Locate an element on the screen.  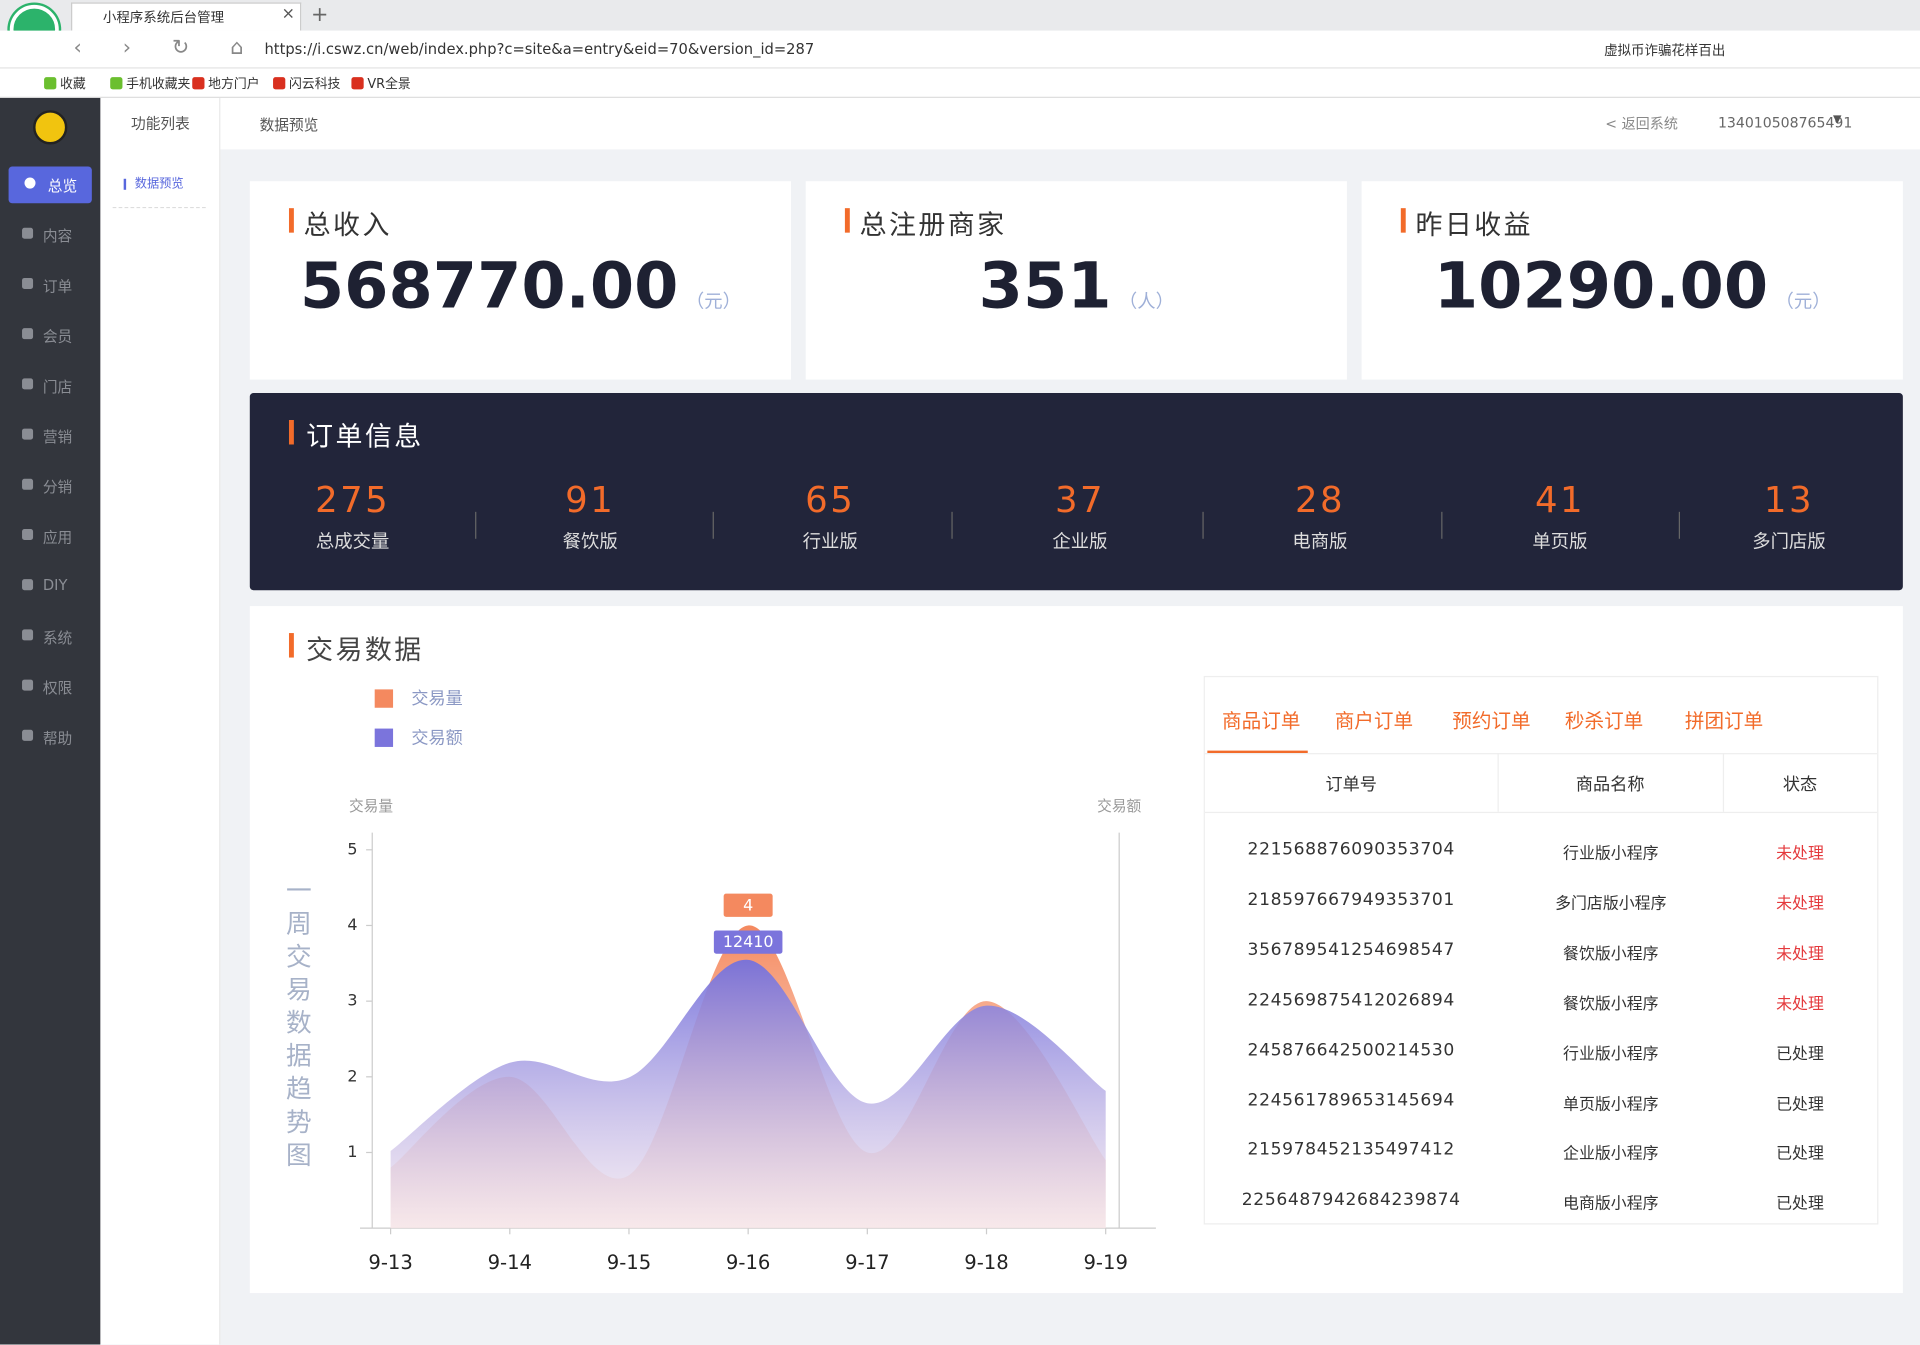
table-cell: 单页版小程序 is located at coordinates (1611, 1104).